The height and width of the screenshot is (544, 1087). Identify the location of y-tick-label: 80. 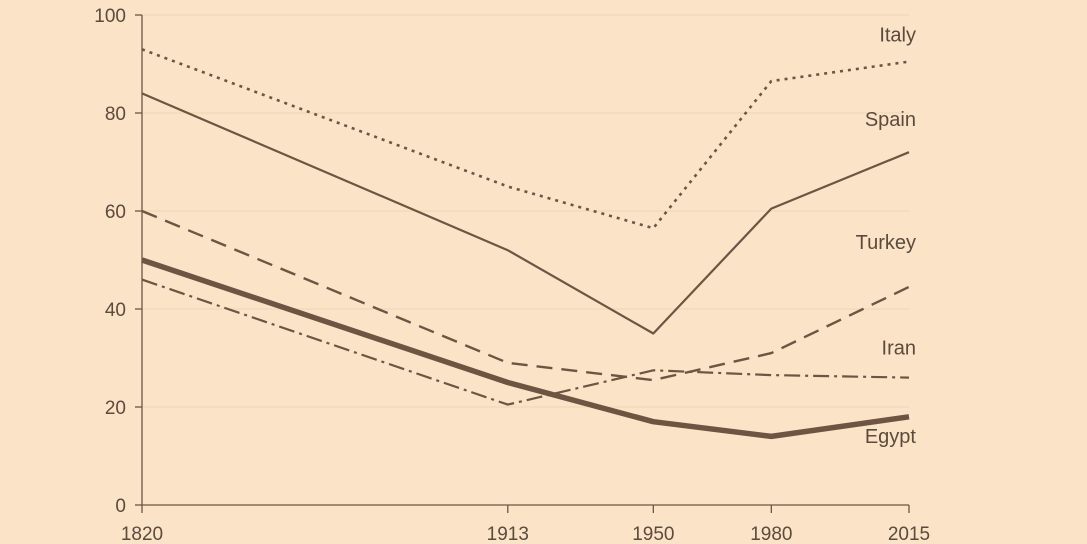
(115, 114).